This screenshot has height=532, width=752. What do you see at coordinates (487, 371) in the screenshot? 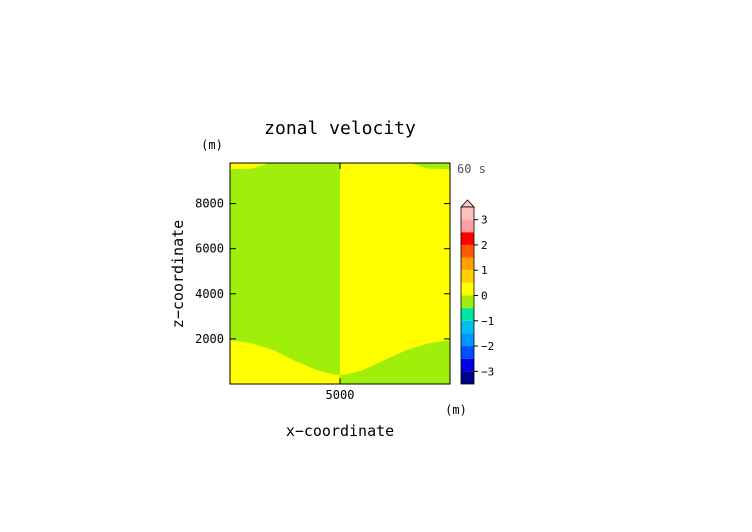
I see `colorbar-tick-label: −3` at bounding box center [487, 371].